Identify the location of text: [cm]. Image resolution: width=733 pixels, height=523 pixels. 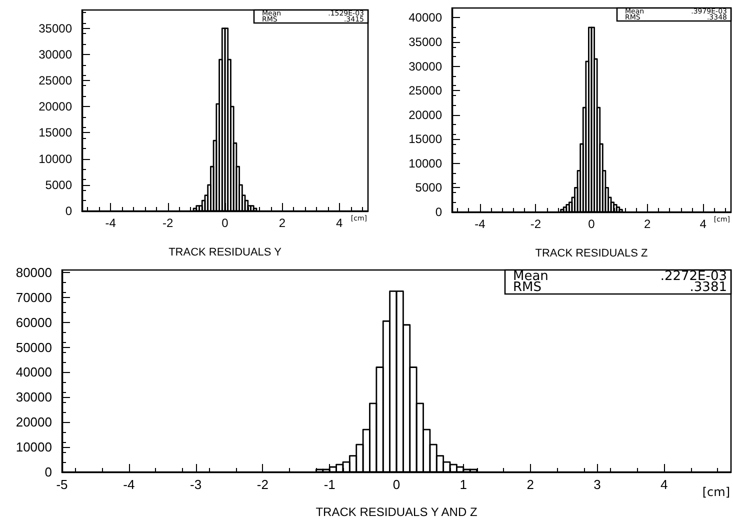
(716, 492).